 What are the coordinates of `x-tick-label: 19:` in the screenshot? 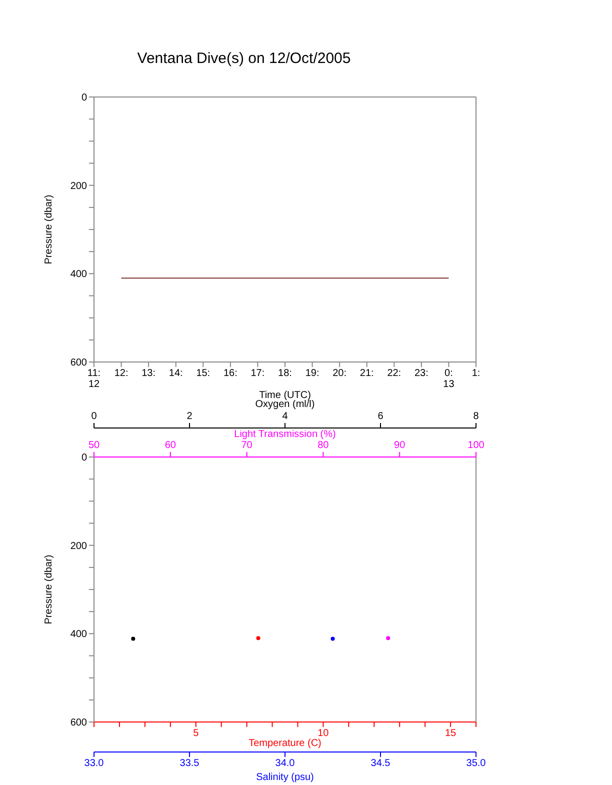 It's located at (312, 374).